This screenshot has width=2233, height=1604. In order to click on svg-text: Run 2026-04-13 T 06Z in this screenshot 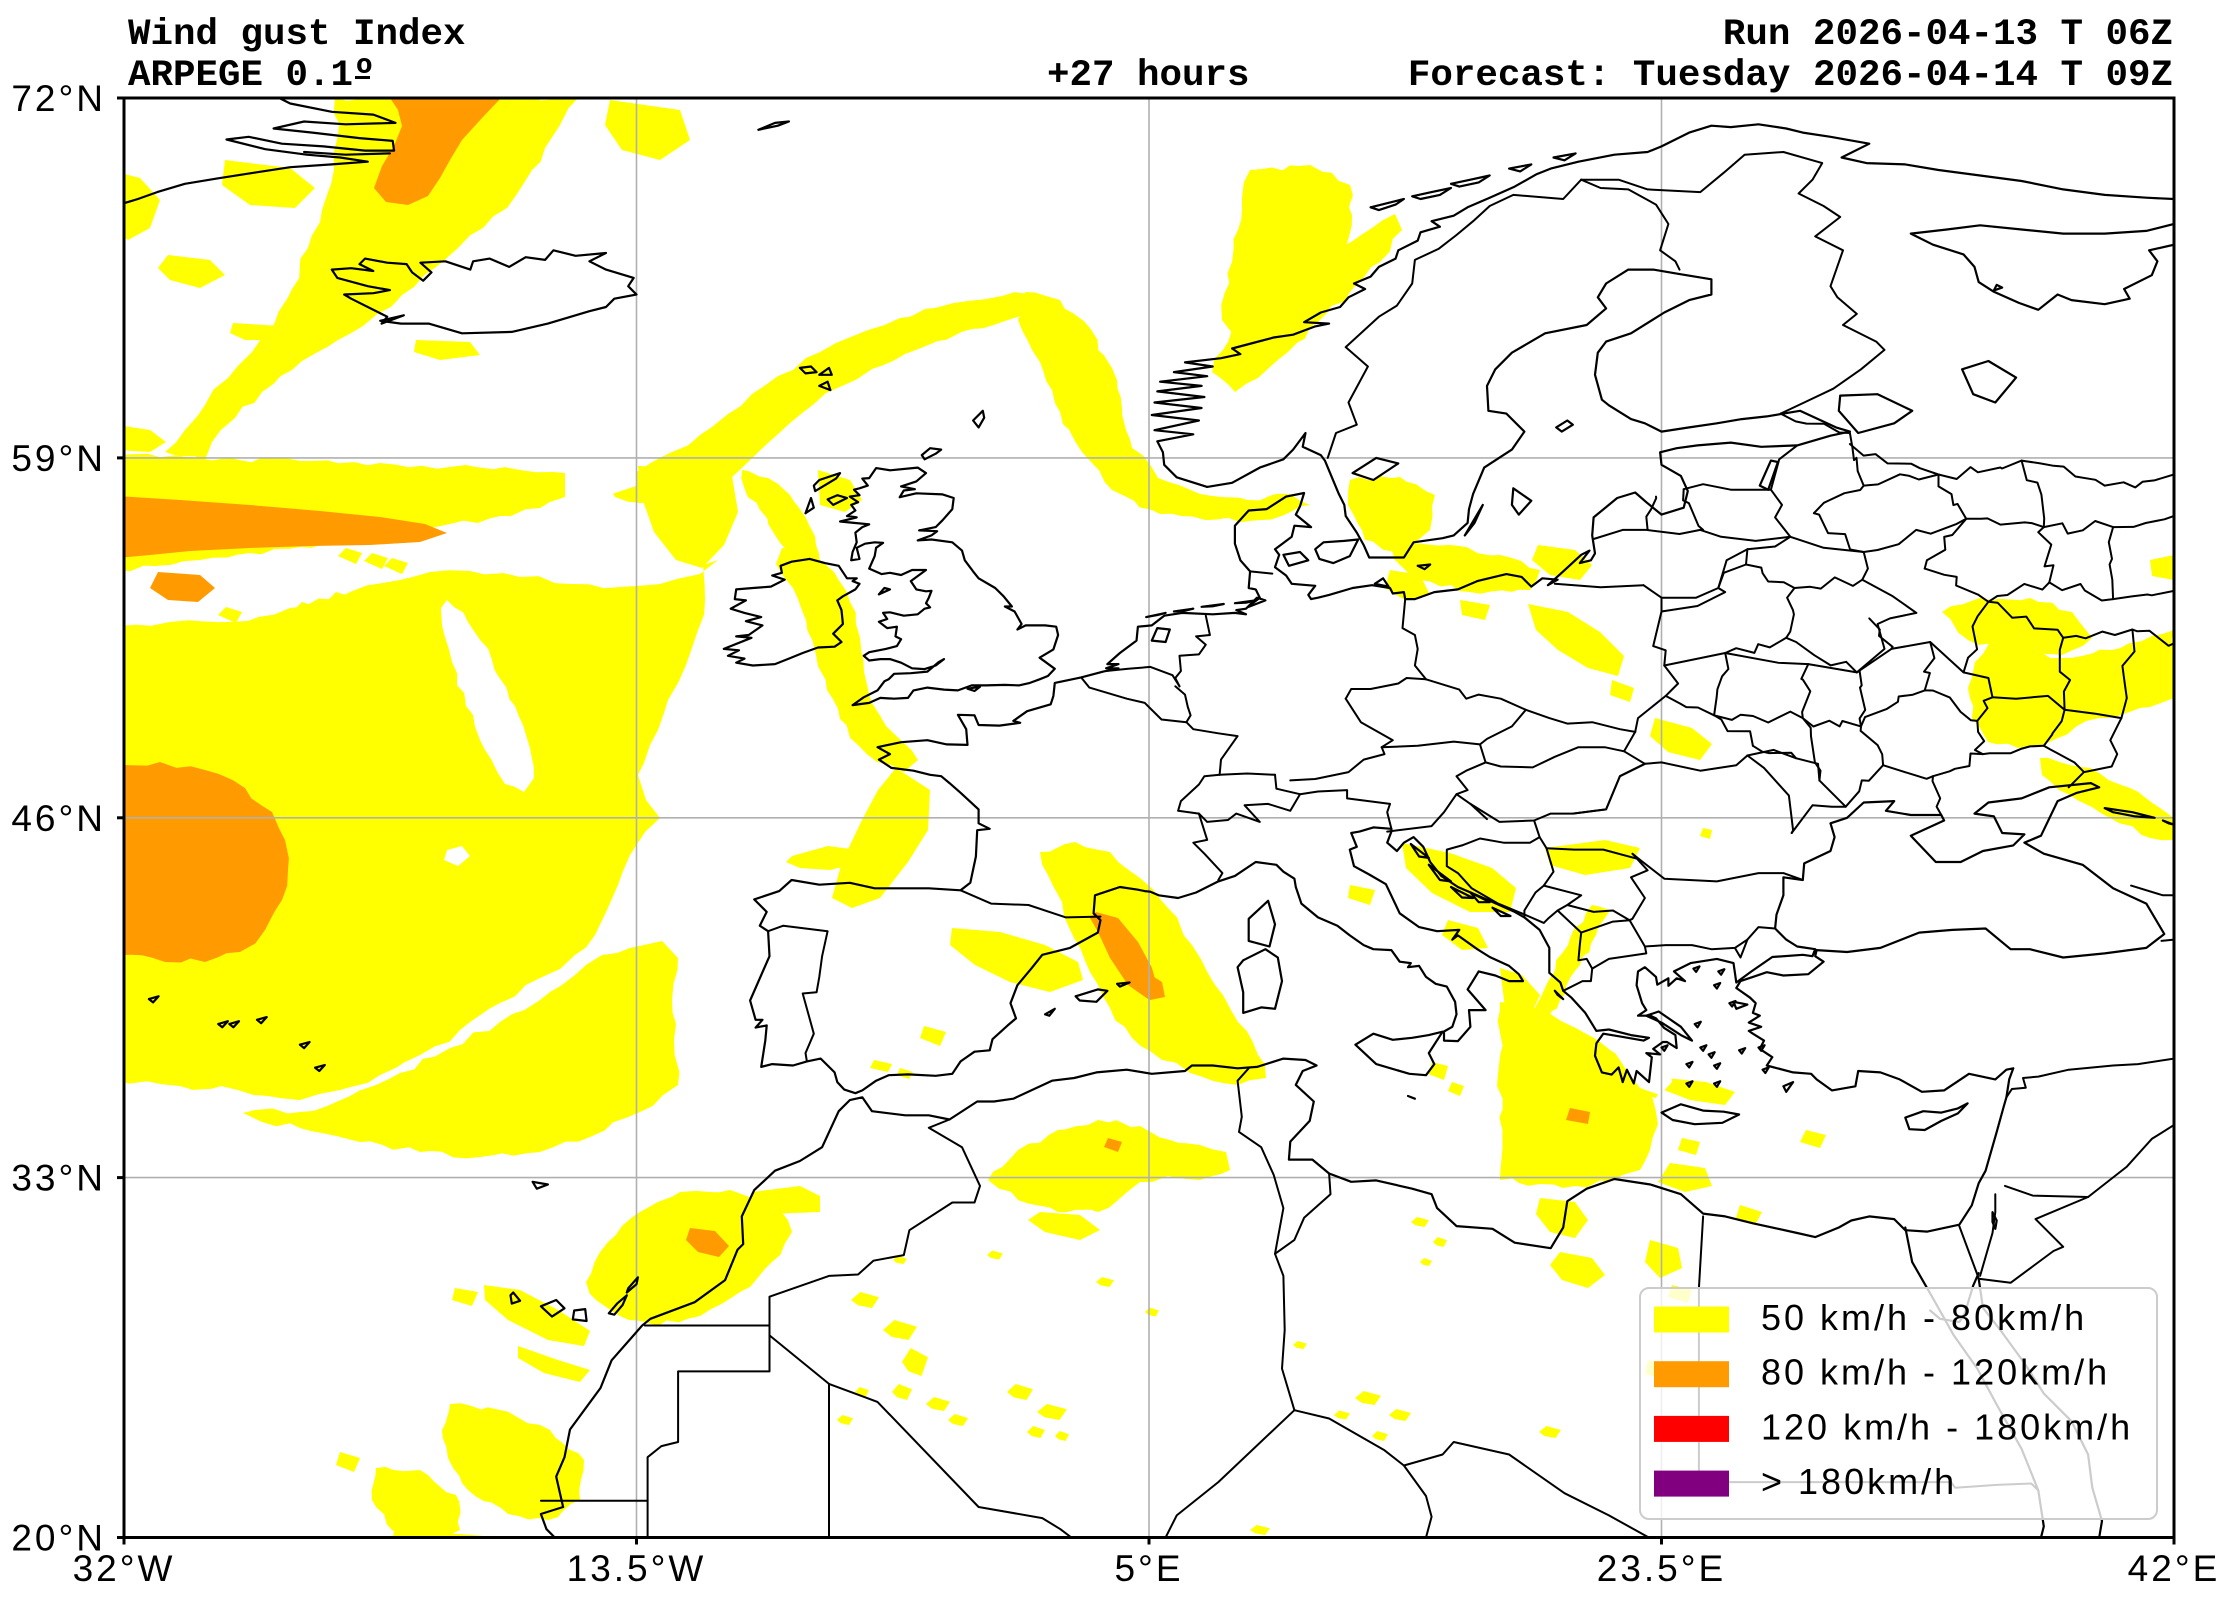, I will do `click(1948, 35)`.